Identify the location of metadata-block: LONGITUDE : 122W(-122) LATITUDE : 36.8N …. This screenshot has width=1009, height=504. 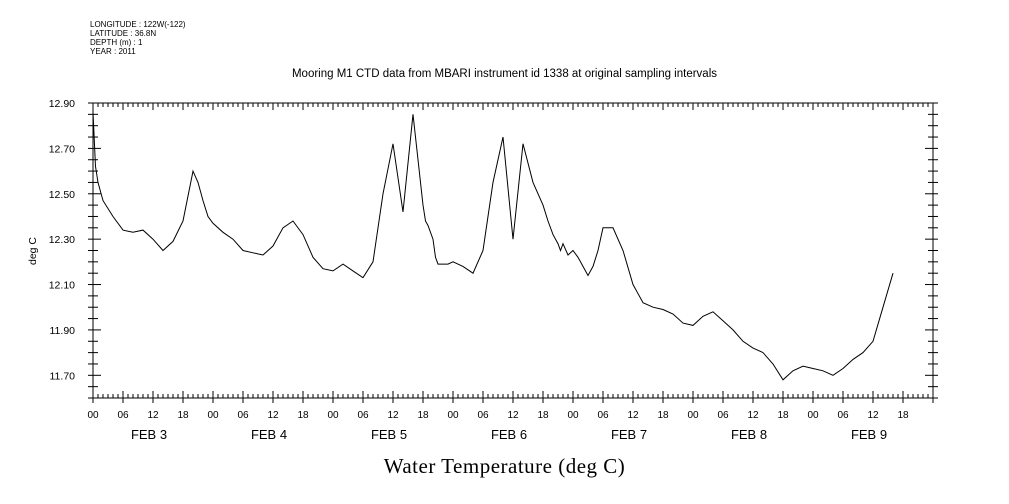
(138, 38).